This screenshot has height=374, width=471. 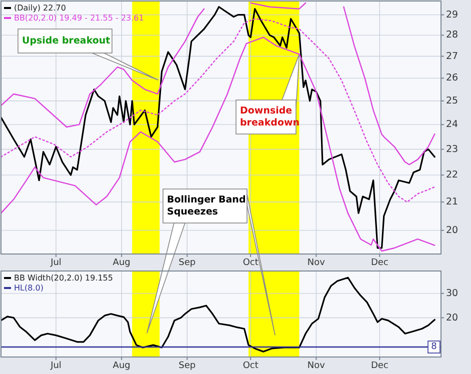 I want to click on y-tick-label: 21, so click(x=452, y=202).